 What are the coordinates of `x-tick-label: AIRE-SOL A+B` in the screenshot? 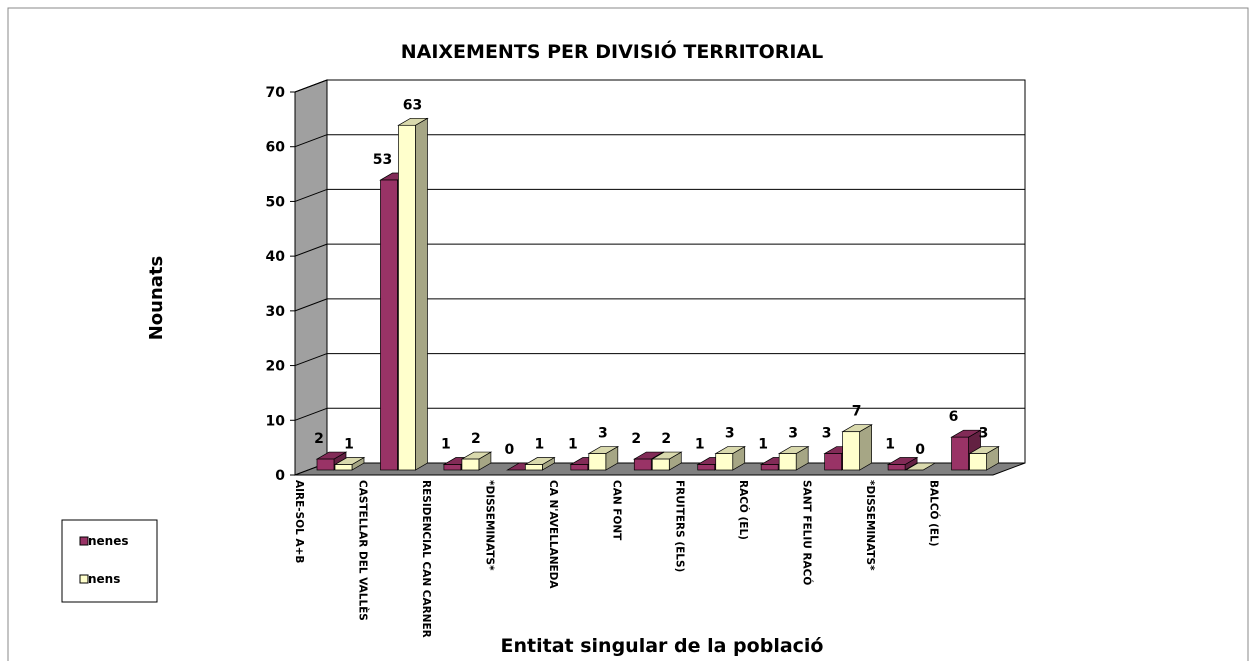 It's located at (299, 521).